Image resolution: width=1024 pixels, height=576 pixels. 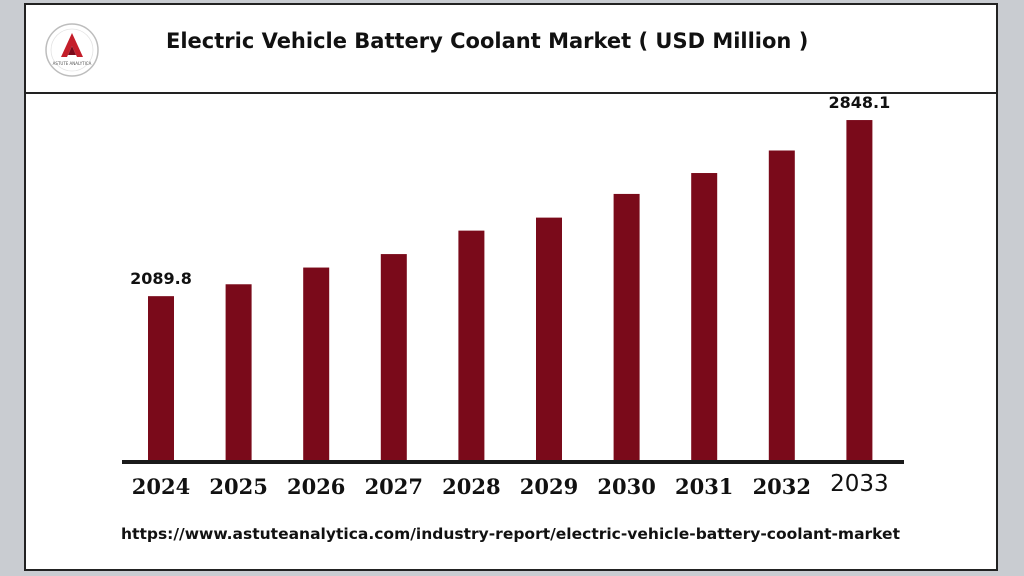 I want to click on x-tick-2025: 2025, so click(x=238, y=486).